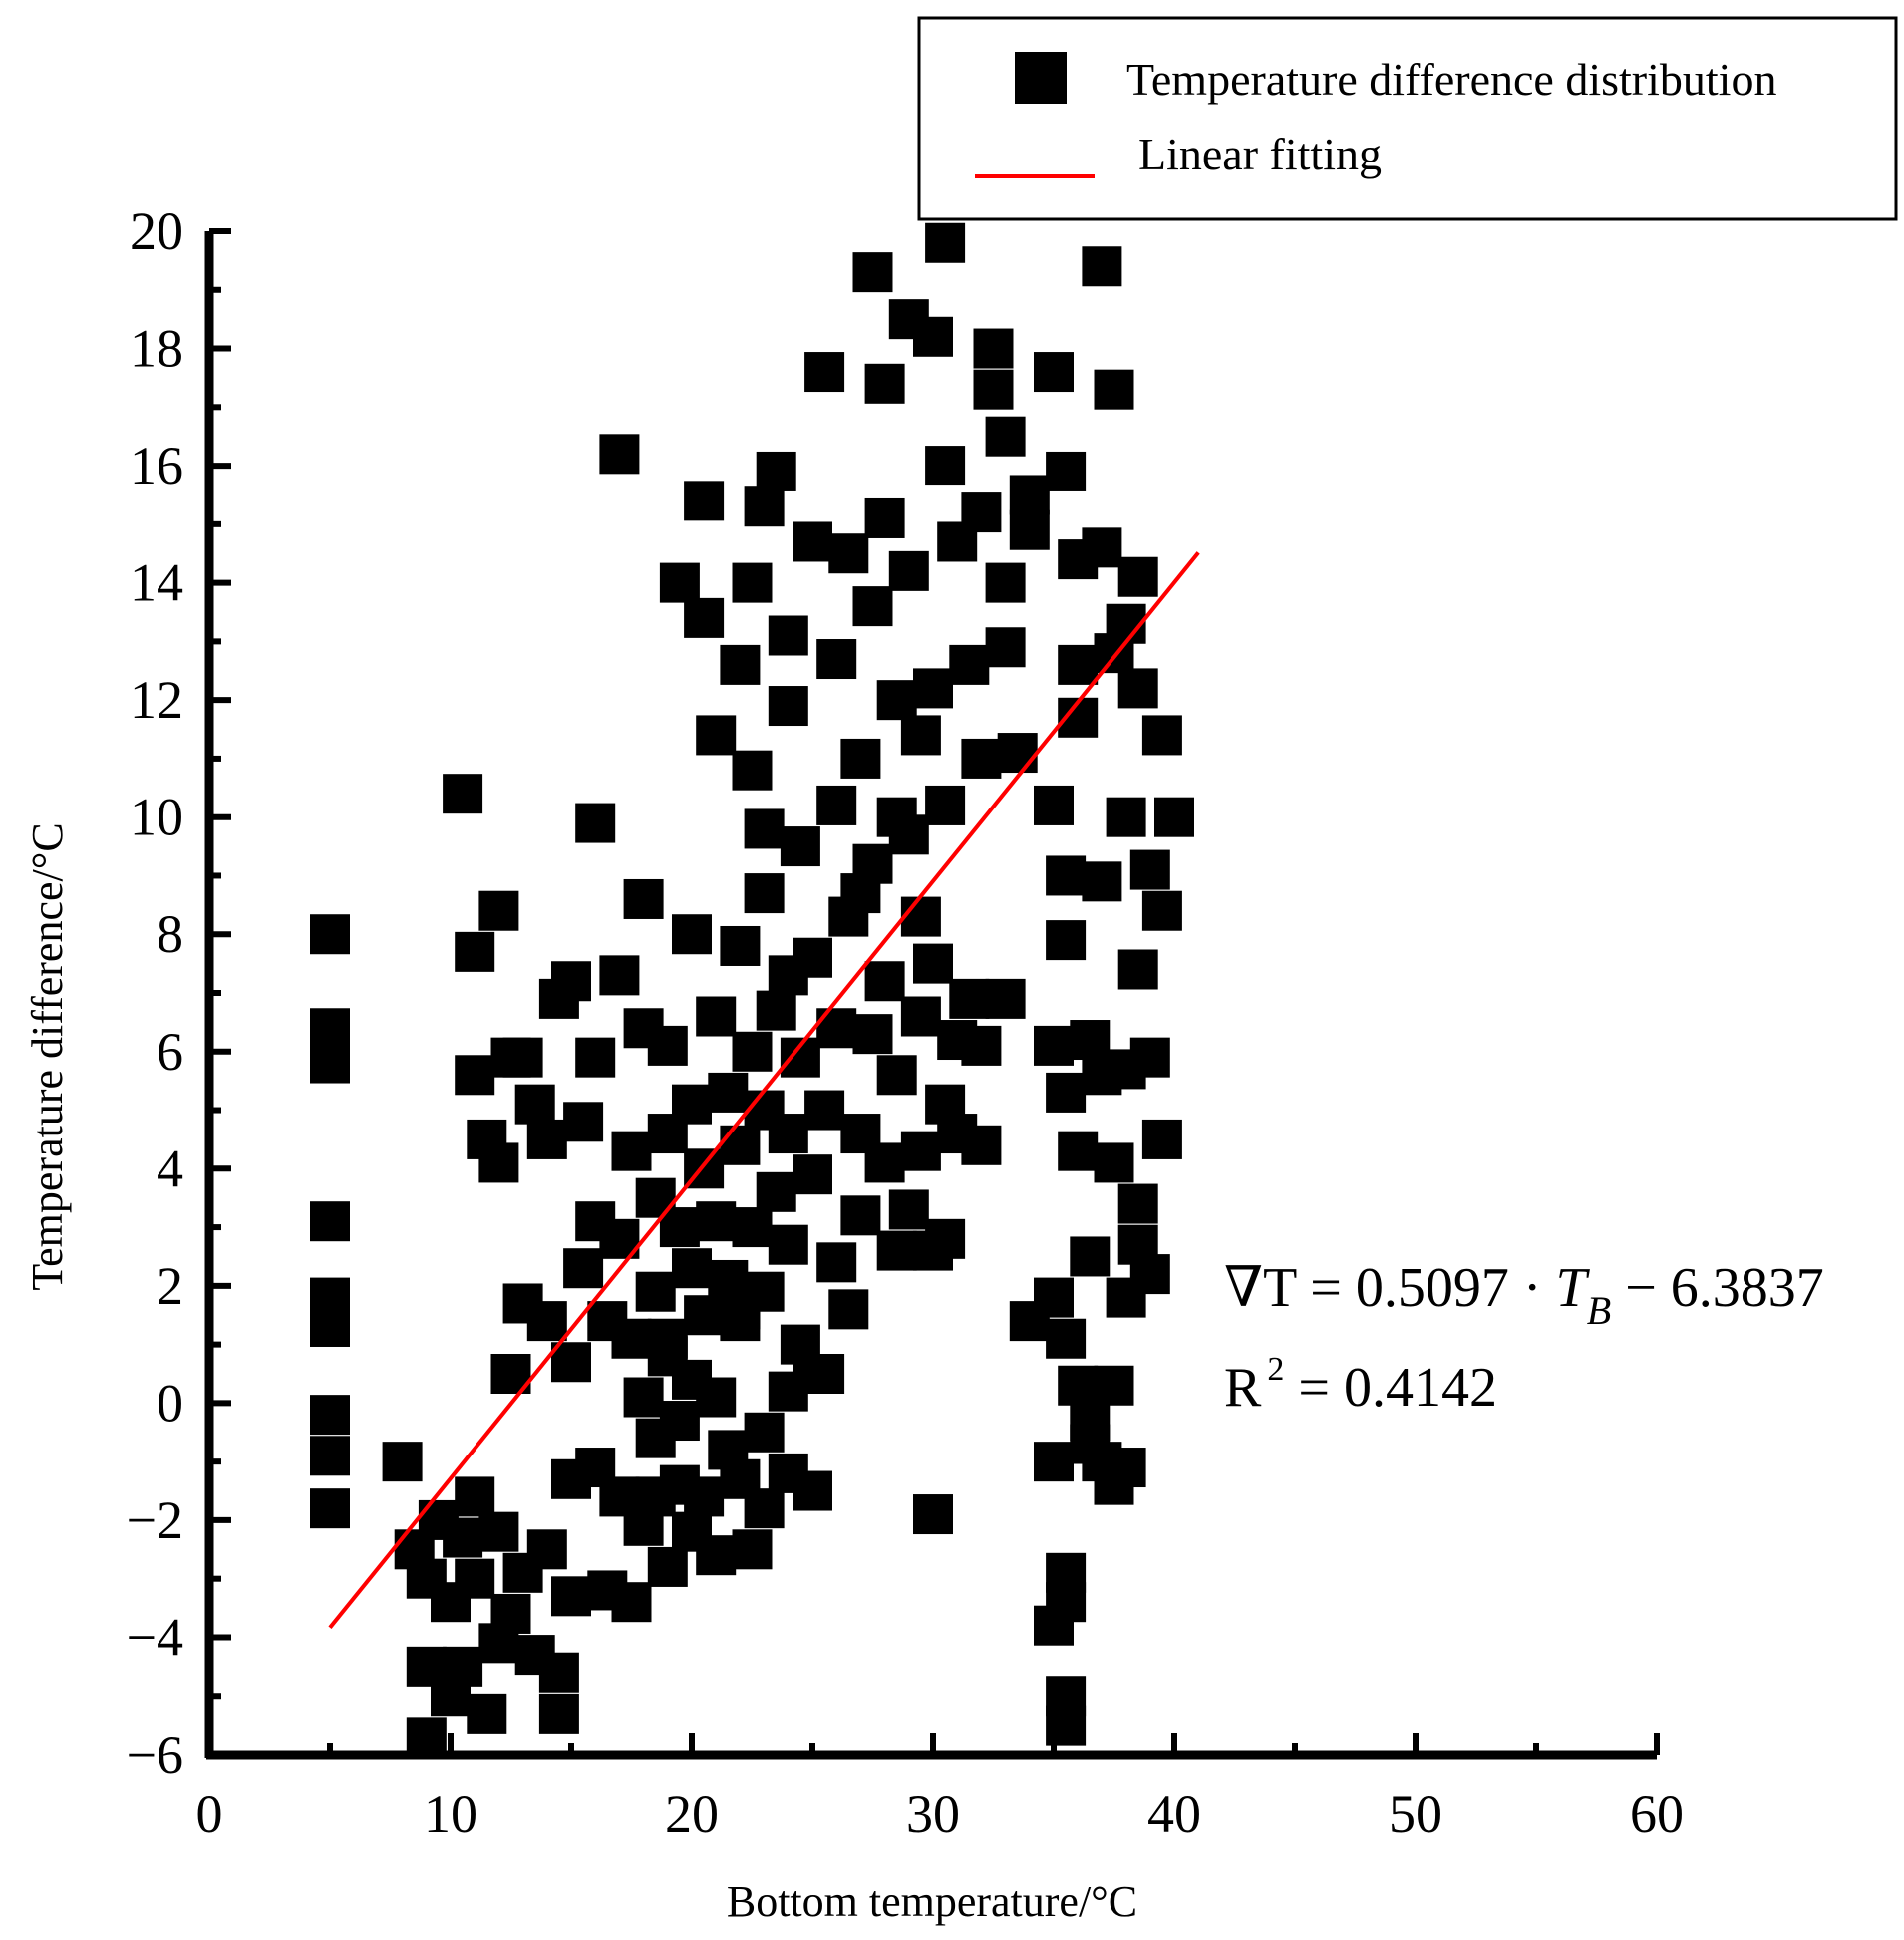 Image resolution: width=1904 pixels, height=1940 pixels. What do you see at coordinates (1415, 1814) in the screenshot?
I see `x-tick-label: 50` at bounding box center [1415, 1814].